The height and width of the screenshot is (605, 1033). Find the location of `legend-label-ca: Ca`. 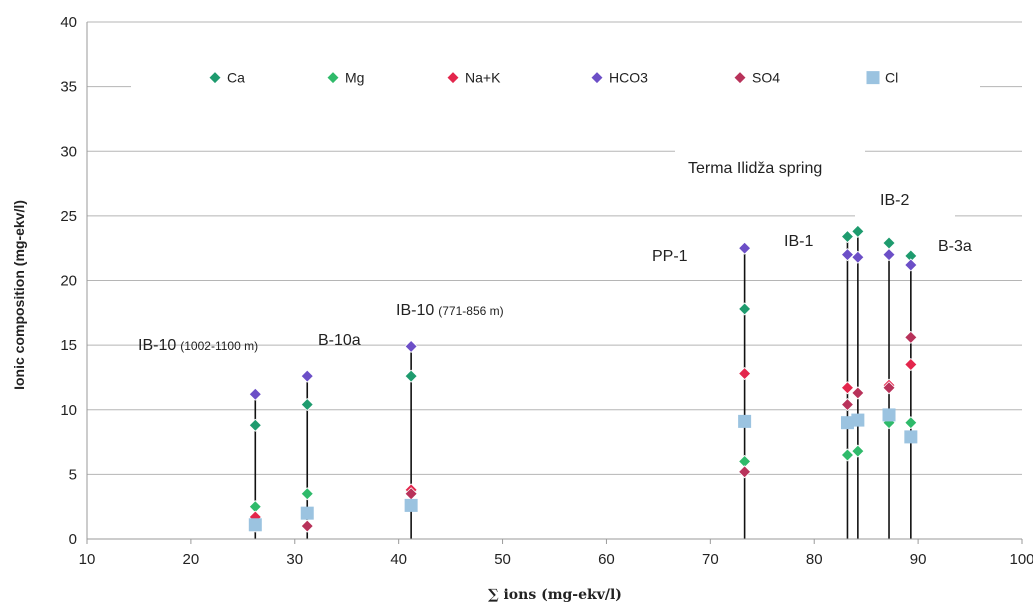

legend-label-ca: Ca is located at coordinates (236, 78).